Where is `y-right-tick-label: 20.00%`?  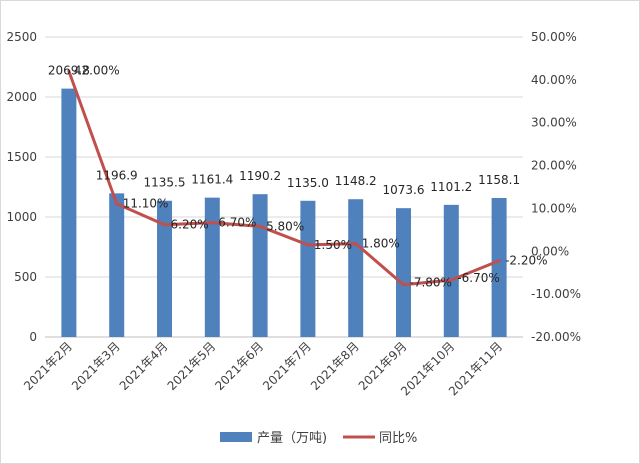 y-right-tick-label: 20.00% is located at coordinates (554, 166).